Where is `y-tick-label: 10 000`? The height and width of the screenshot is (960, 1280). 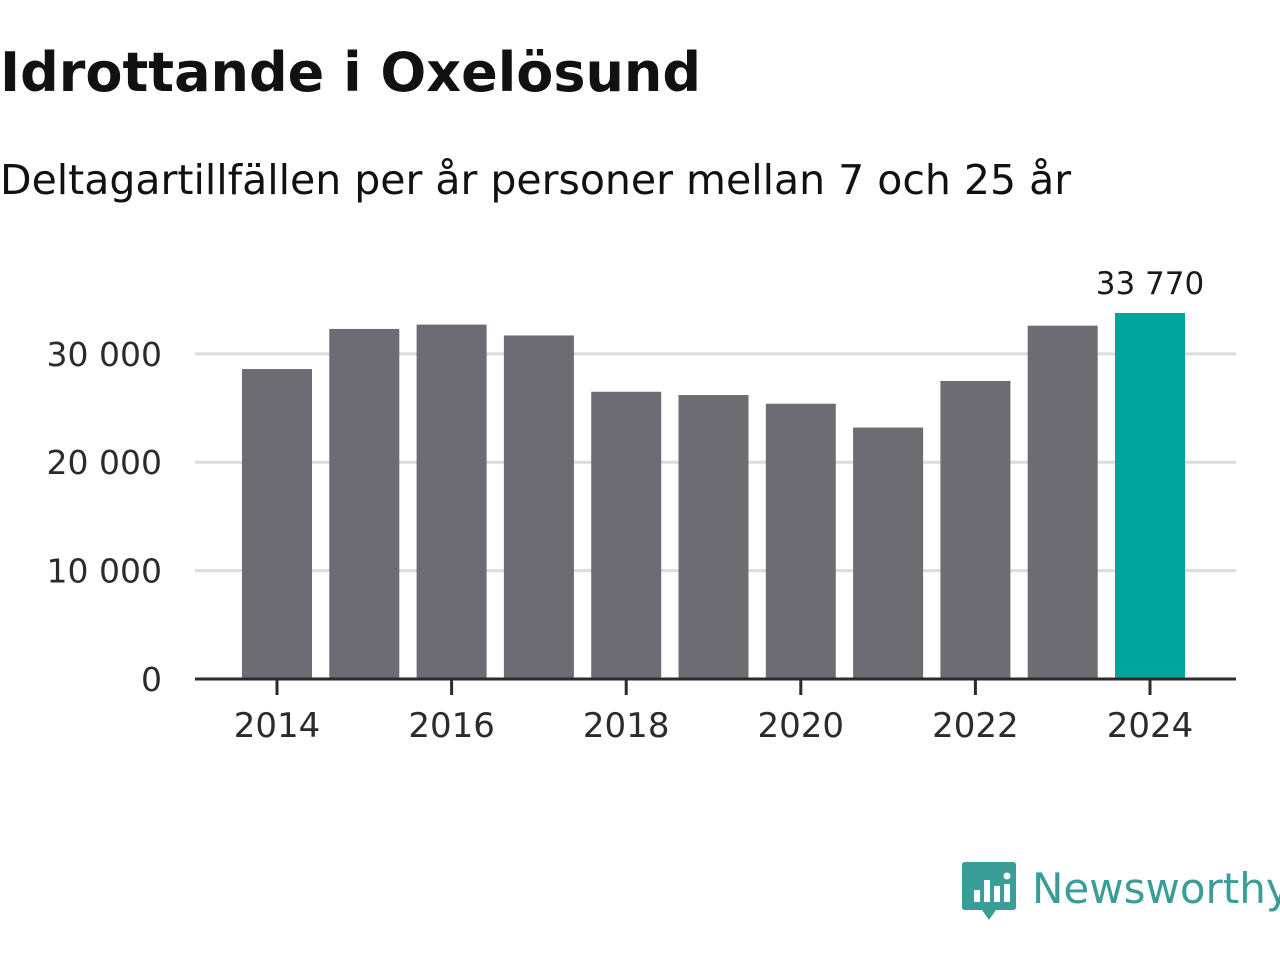 y-tick-label: 10 000 is located at coordinates (104, 571).